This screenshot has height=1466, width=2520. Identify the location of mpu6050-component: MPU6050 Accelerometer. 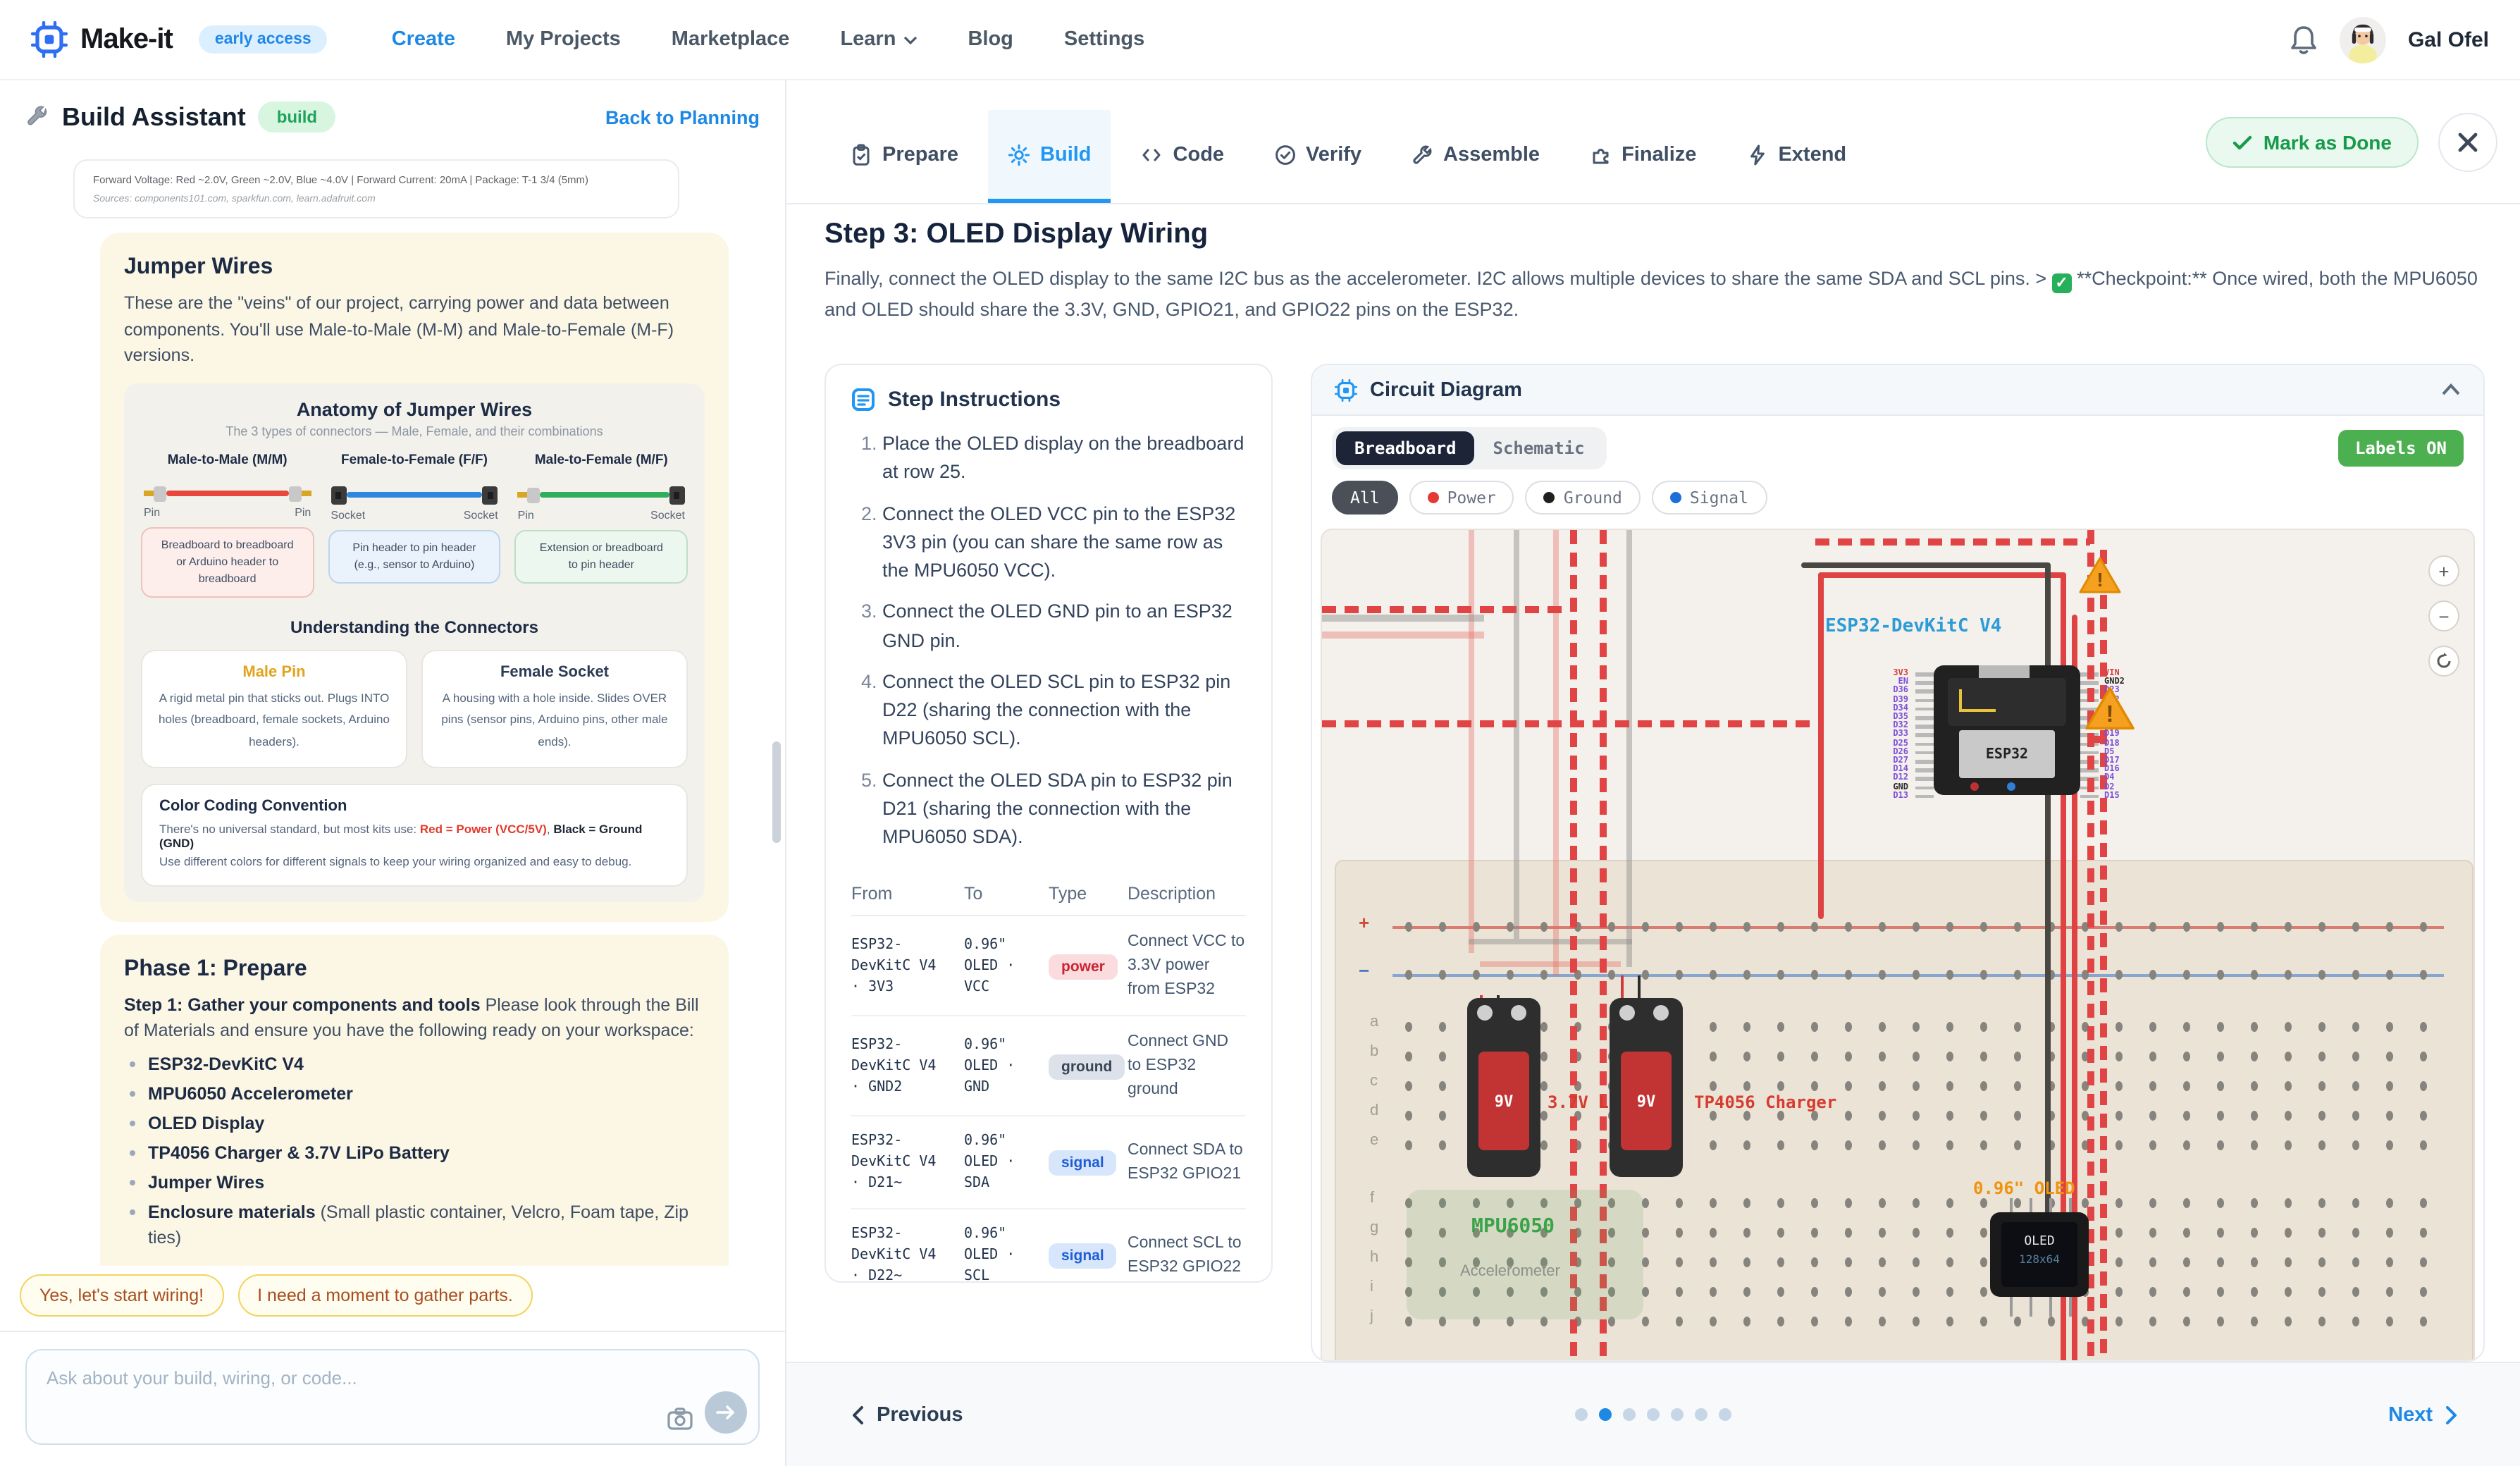
(1525, 1254).